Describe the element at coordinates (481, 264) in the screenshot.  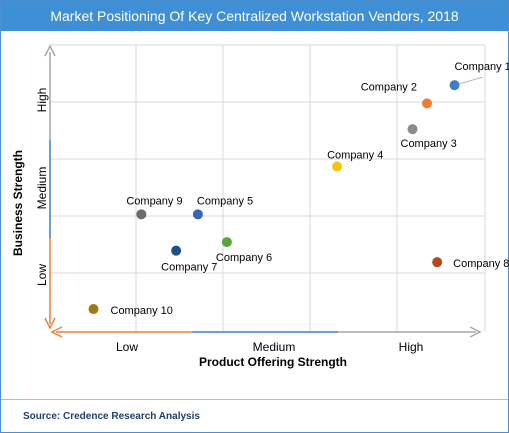
I see `point-label: Company 8` at that location.